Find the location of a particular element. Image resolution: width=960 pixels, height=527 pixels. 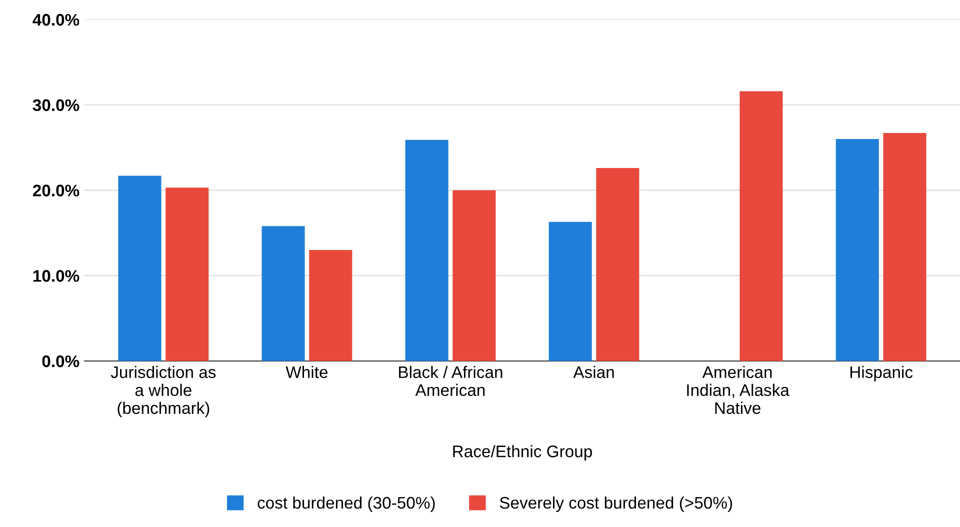

x-tick-label: Hispanic is located at coordinates (881, 374).